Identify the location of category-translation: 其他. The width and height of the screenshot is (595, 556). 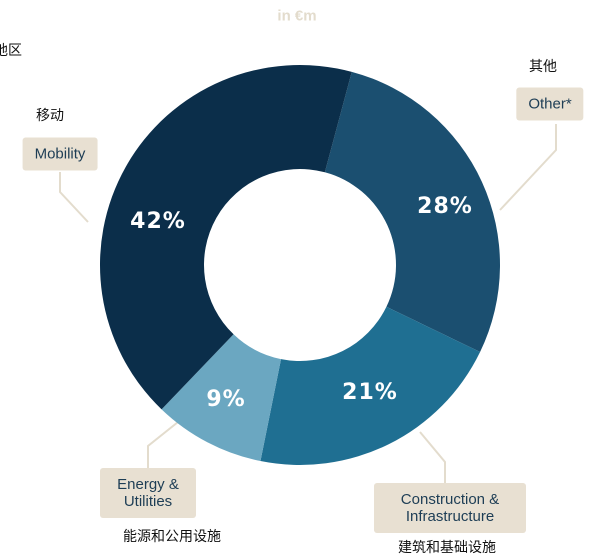
(543, 66).